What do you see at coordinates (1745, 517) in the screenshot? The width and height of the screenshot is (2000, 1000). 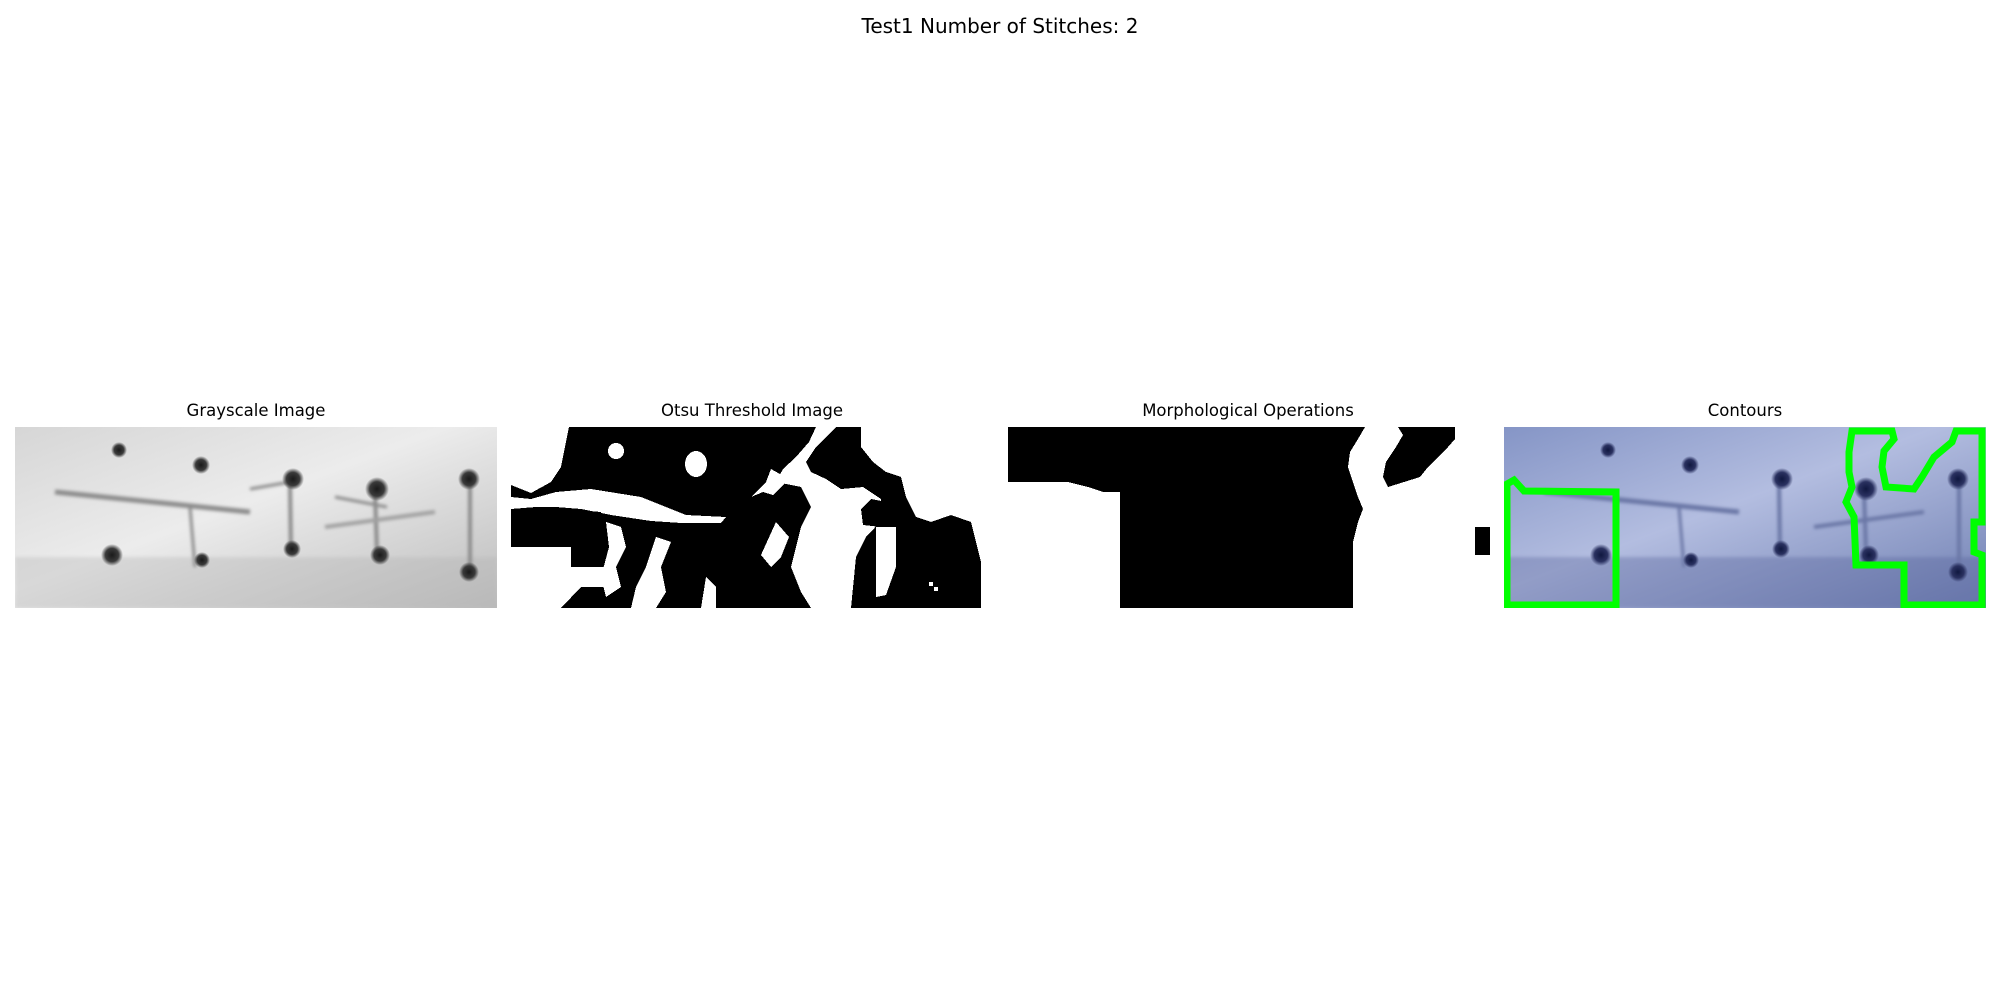 I see `contours-image` at bounding box center [1745, 517].